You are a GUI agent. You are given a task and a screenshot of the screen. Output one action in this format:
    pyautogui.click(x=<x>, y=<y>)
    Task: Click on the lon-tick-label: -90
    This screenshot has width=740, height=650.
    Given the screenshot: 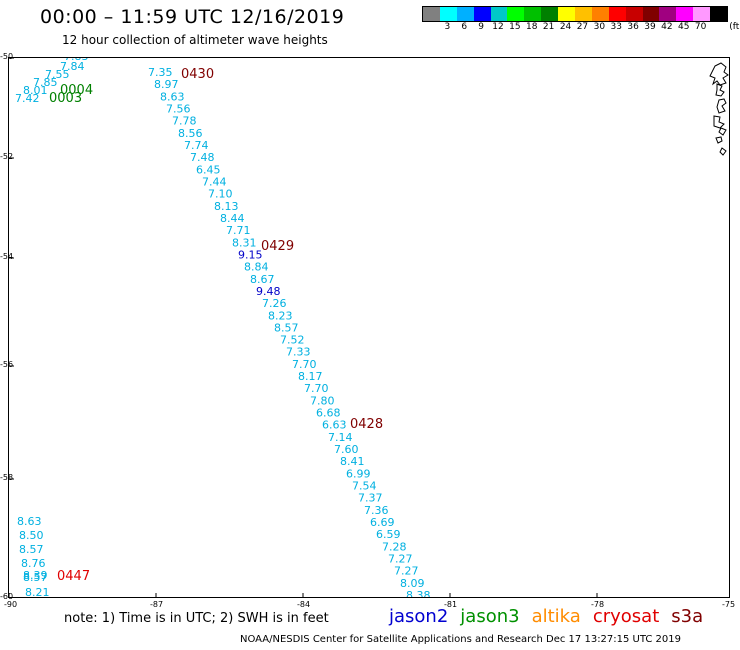 What is the action you would take?
    pyautogui.click(x=11, y=604)
    